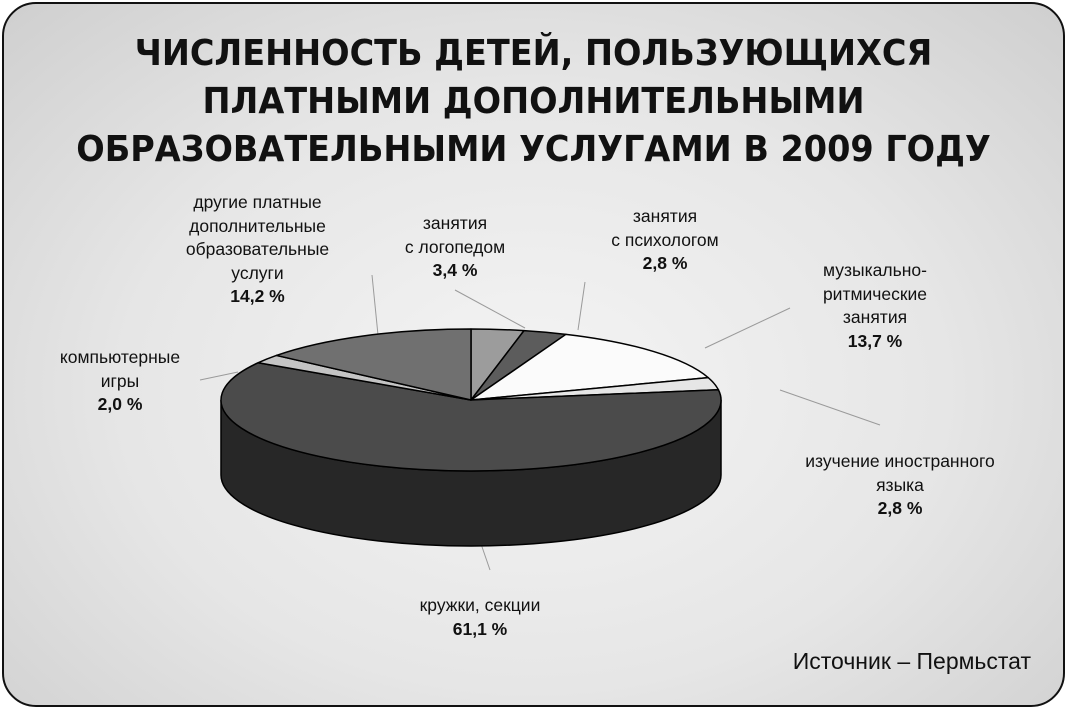 The image size is (1067, 709). What do you see at coordinates (257, 272) in the screenshot?
I see `label-line: услуги` at bounding box center [257, 272].